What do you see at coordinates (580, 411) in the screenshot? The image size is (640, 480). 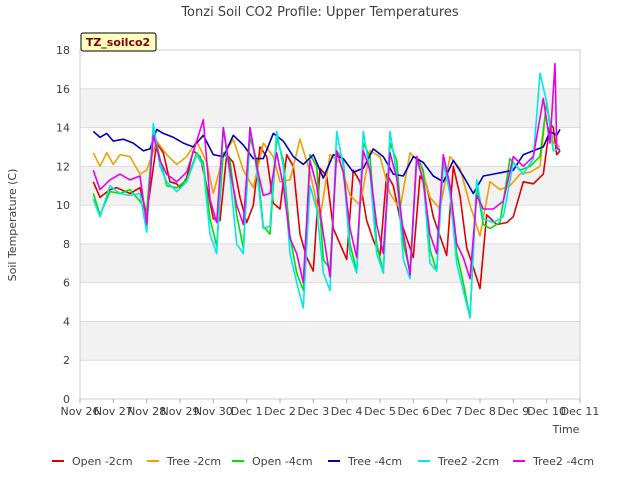 I see `x-tick-label: Dec 11` at bounding box center [580, 411].